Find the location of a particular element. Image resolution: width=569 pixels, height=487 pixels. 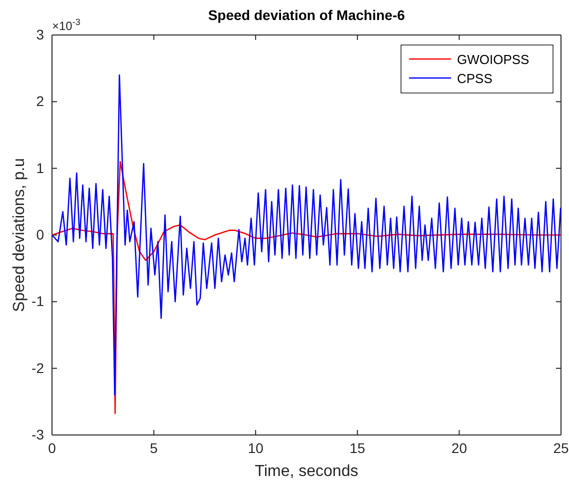

y-axis-title: Speed deviations, p.u is located at coordinates (19, 235).